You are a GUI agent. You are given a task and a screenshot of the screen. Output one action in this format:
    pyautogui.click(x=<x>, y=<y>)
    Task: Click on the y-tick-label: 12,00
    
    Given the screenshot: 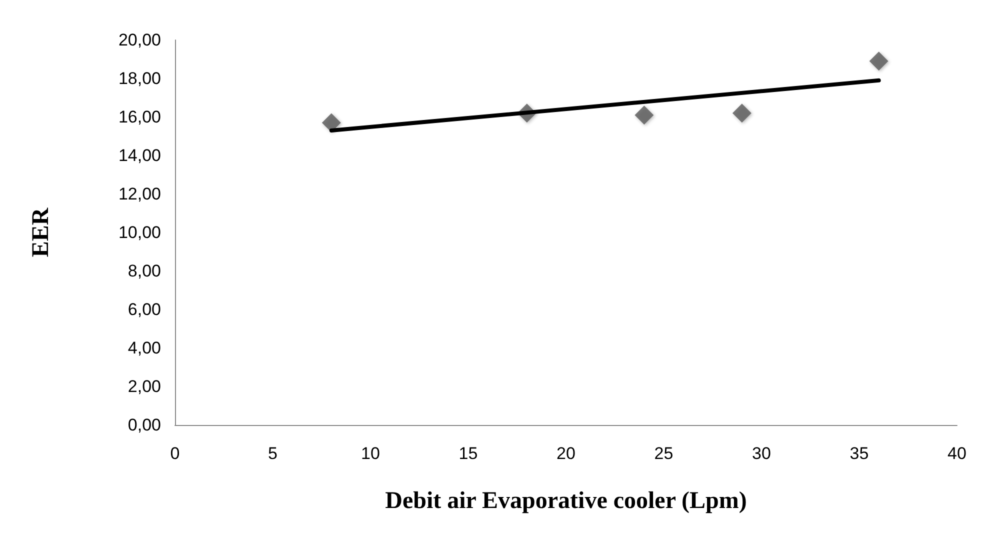 What is the action you would take?
    pyautogui.click(x=139, y=194)
    